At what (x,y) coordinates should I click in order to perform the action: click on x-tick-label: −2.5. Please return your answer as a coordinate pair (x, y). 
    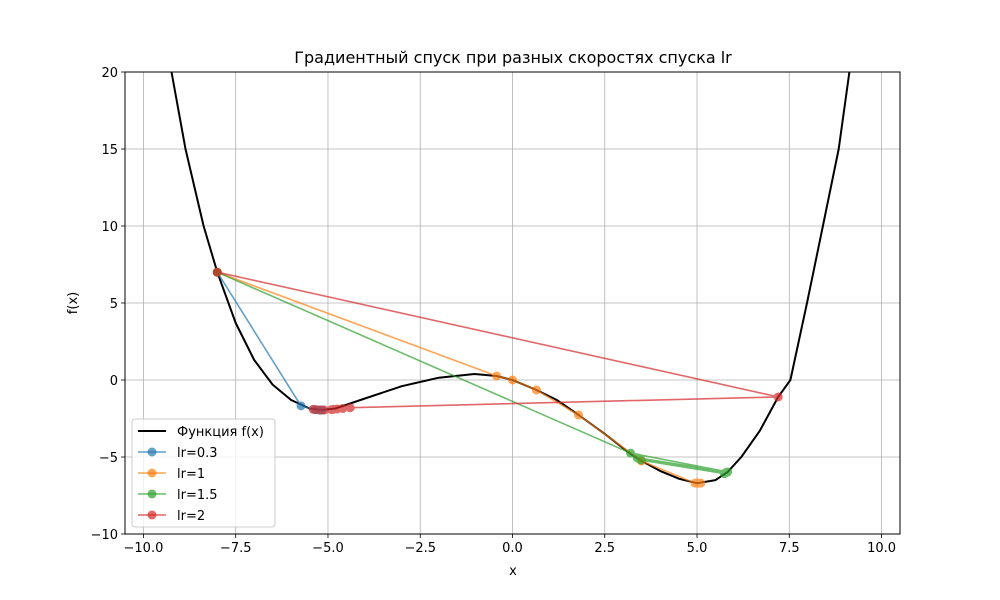
    Looking at the image, I should click on (420, 548).